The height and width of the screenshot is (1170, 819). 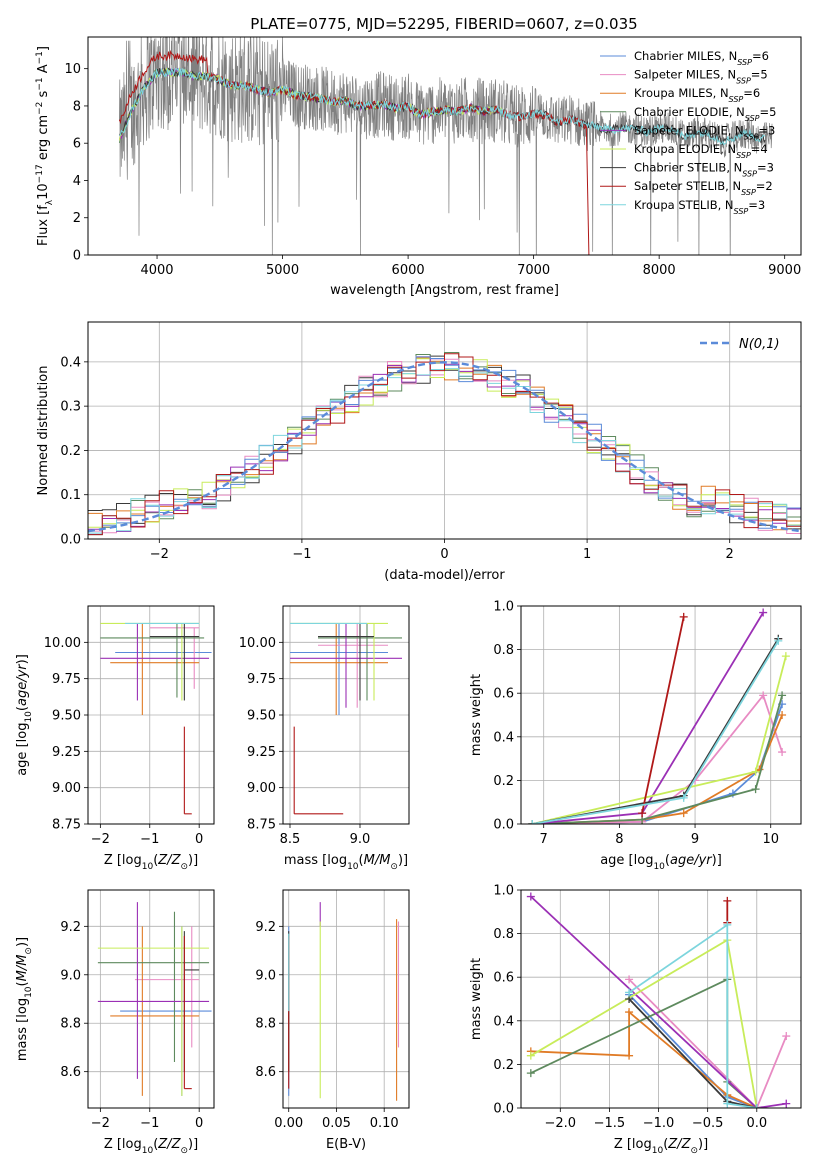 What do you see at coordinates (610, 1123) in the screenshot?
I see `x-tick-label: −1.5` at bounding box center [610, 1123].